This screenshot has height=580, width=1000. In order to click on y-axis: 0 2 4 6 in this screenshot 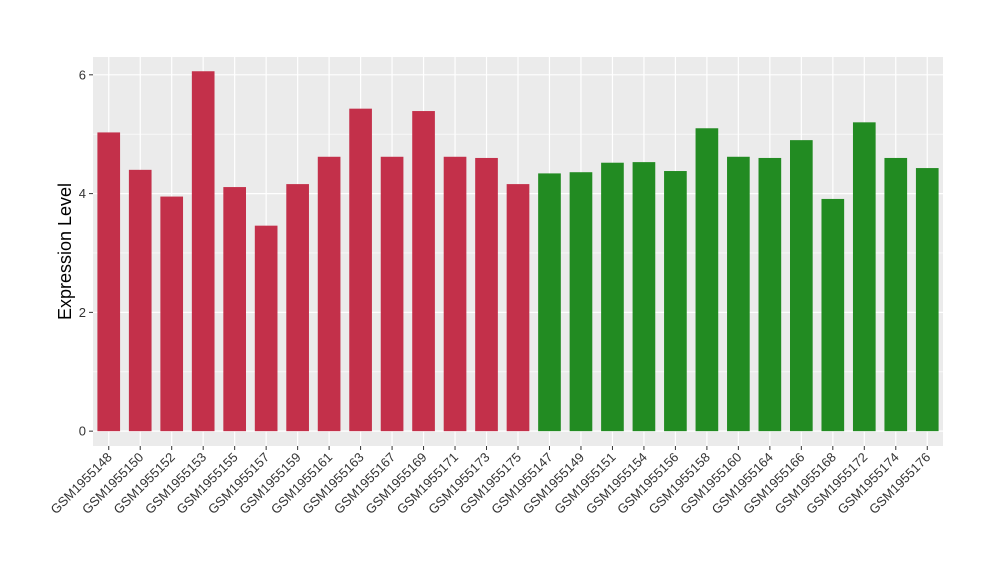, I will do `click(86, 253)`.